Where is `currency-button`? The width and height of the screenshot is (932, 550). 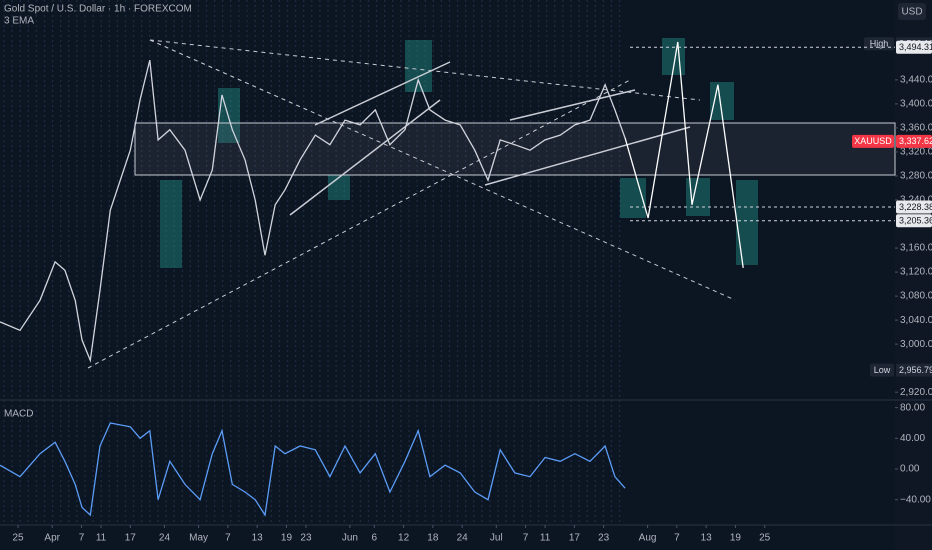 currency-button is located at coordinates (912, 11).